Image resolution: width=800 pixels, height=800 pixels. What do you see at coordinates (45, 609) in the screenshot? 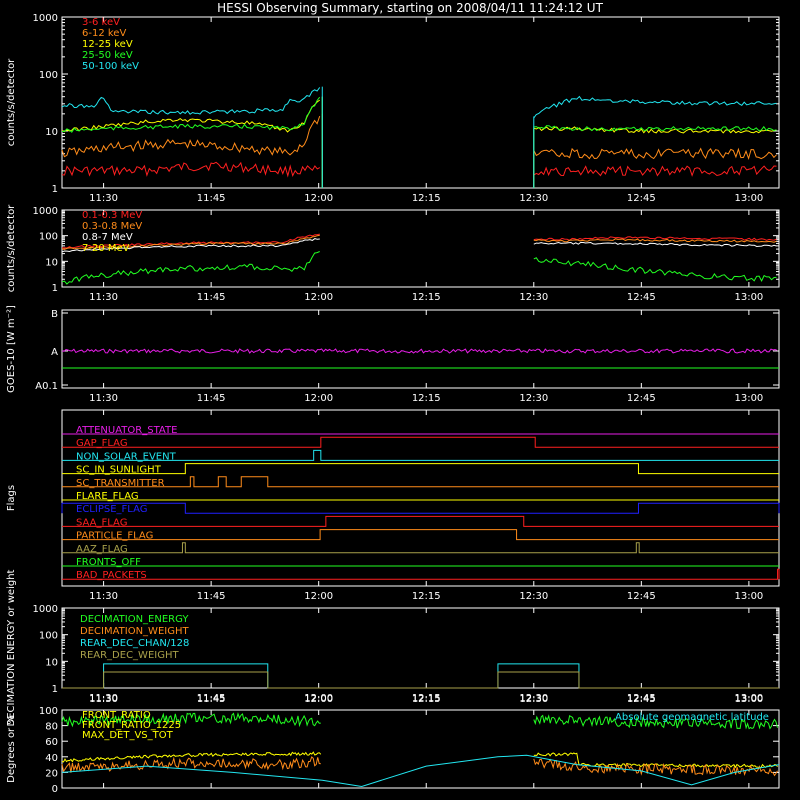
I see `dec-ytick-label: 1000` at bounding box center [45, 609].